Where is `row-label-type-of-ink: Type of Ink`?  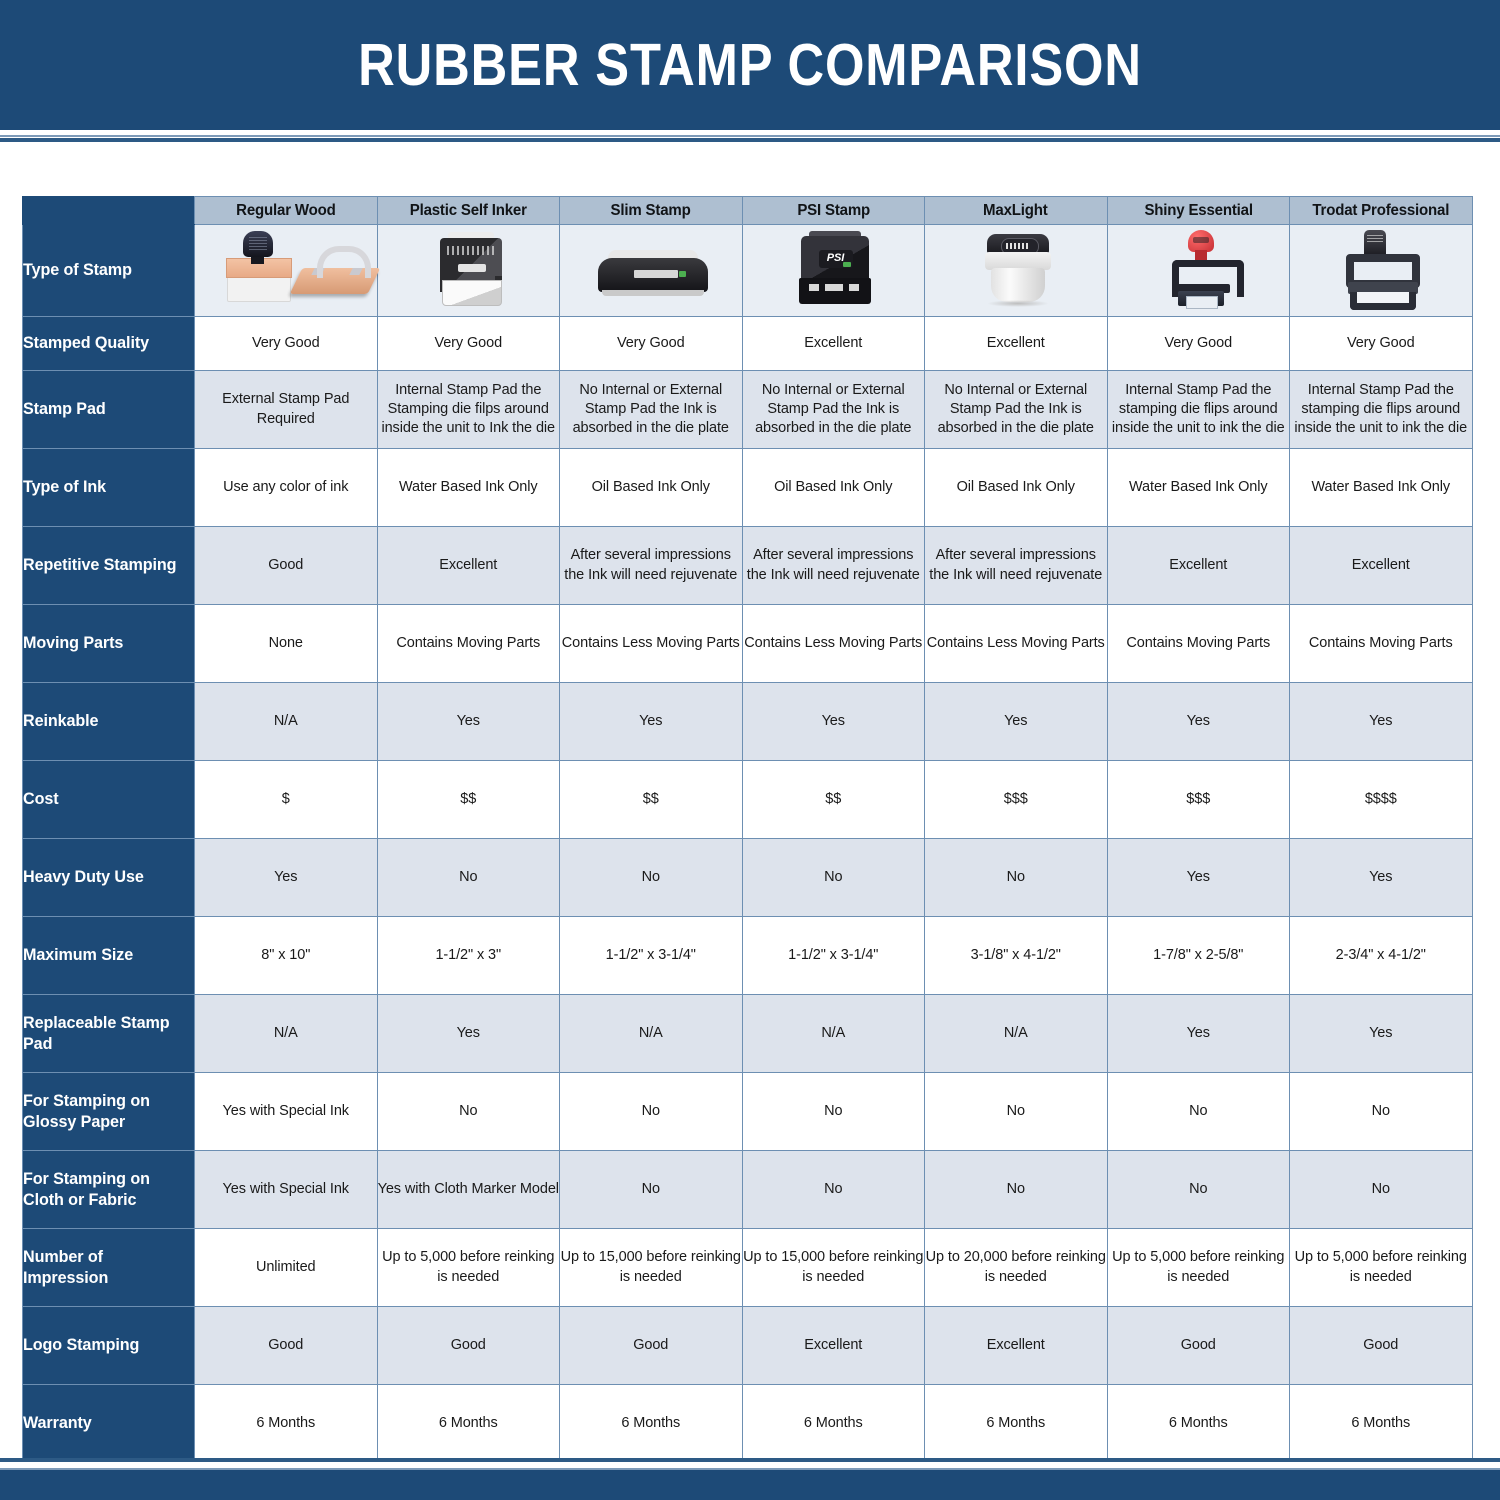 row-label-type-of-ink: Type of Ink is located at coordinates (108, 487).